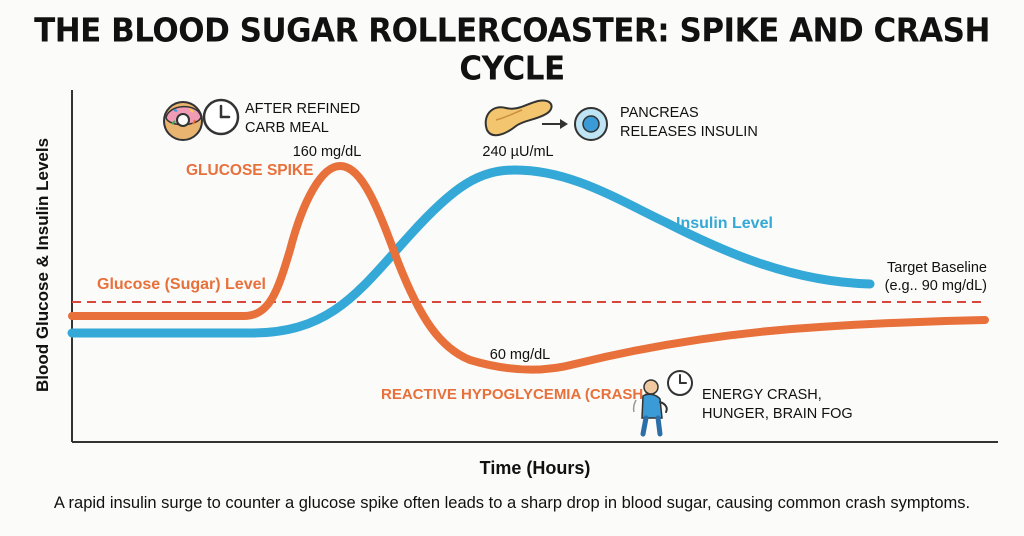 The image size is (1024, 536). Describe the element at coordinates (555, 124) in the screenshot. I see `arrow-icon` at that location.